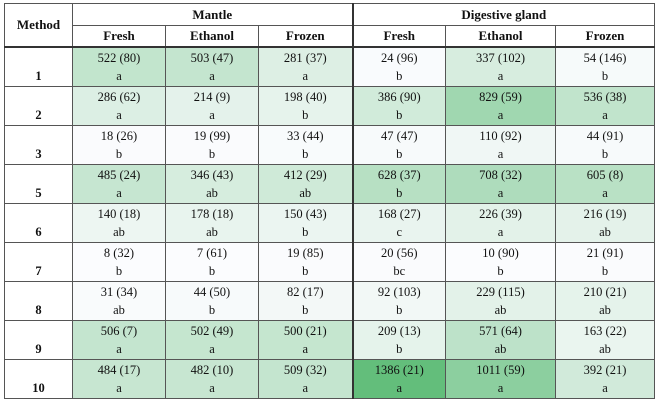  Describe the element at coordinates (399, 36) in the screenshot. I see `column-header: Fresh` at that location.